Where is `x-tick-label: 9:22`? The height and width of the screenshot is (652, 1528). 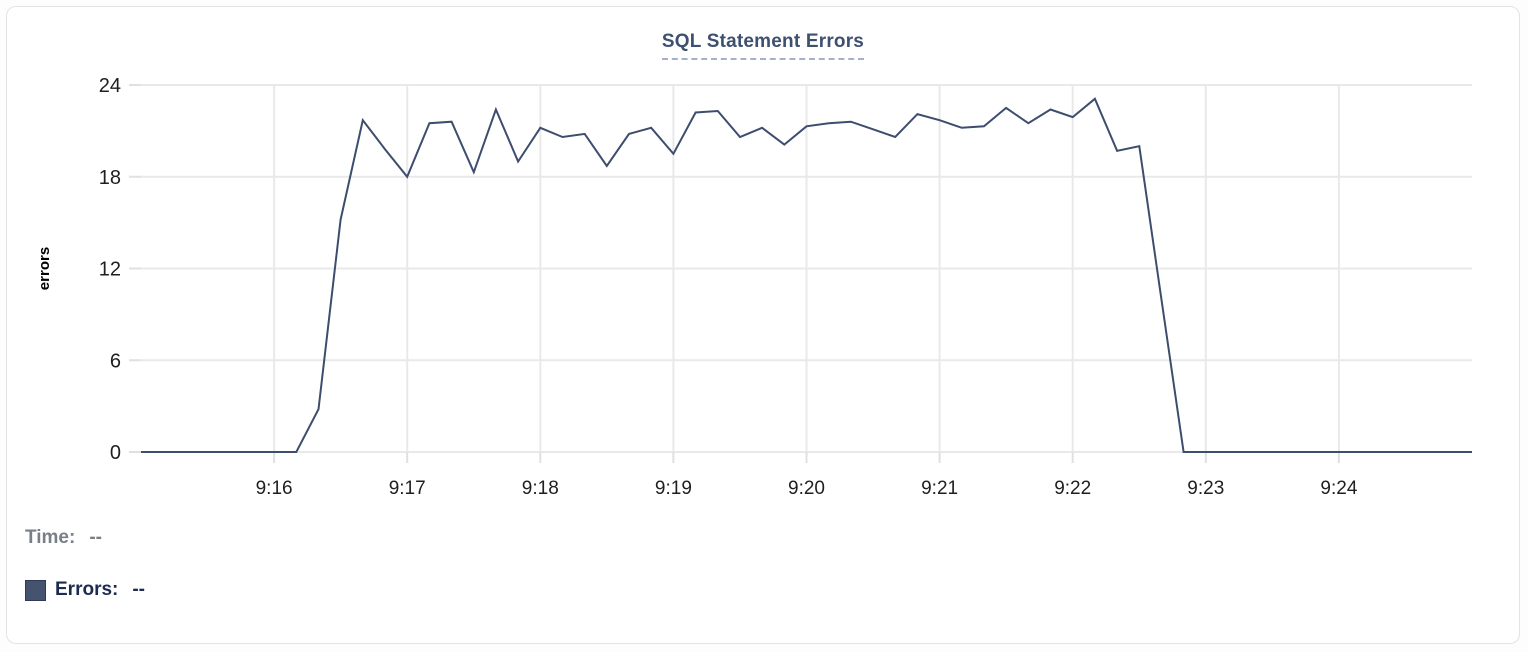
x-tick-label: 9:22 is located at coordinates (1072, 488).